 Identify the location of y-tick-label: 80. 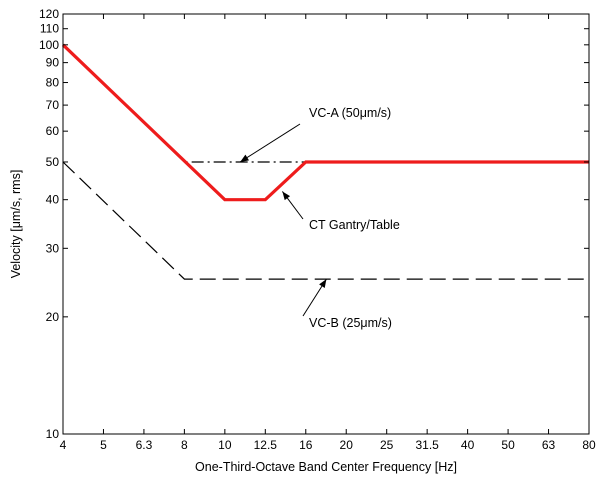
(53, 83).